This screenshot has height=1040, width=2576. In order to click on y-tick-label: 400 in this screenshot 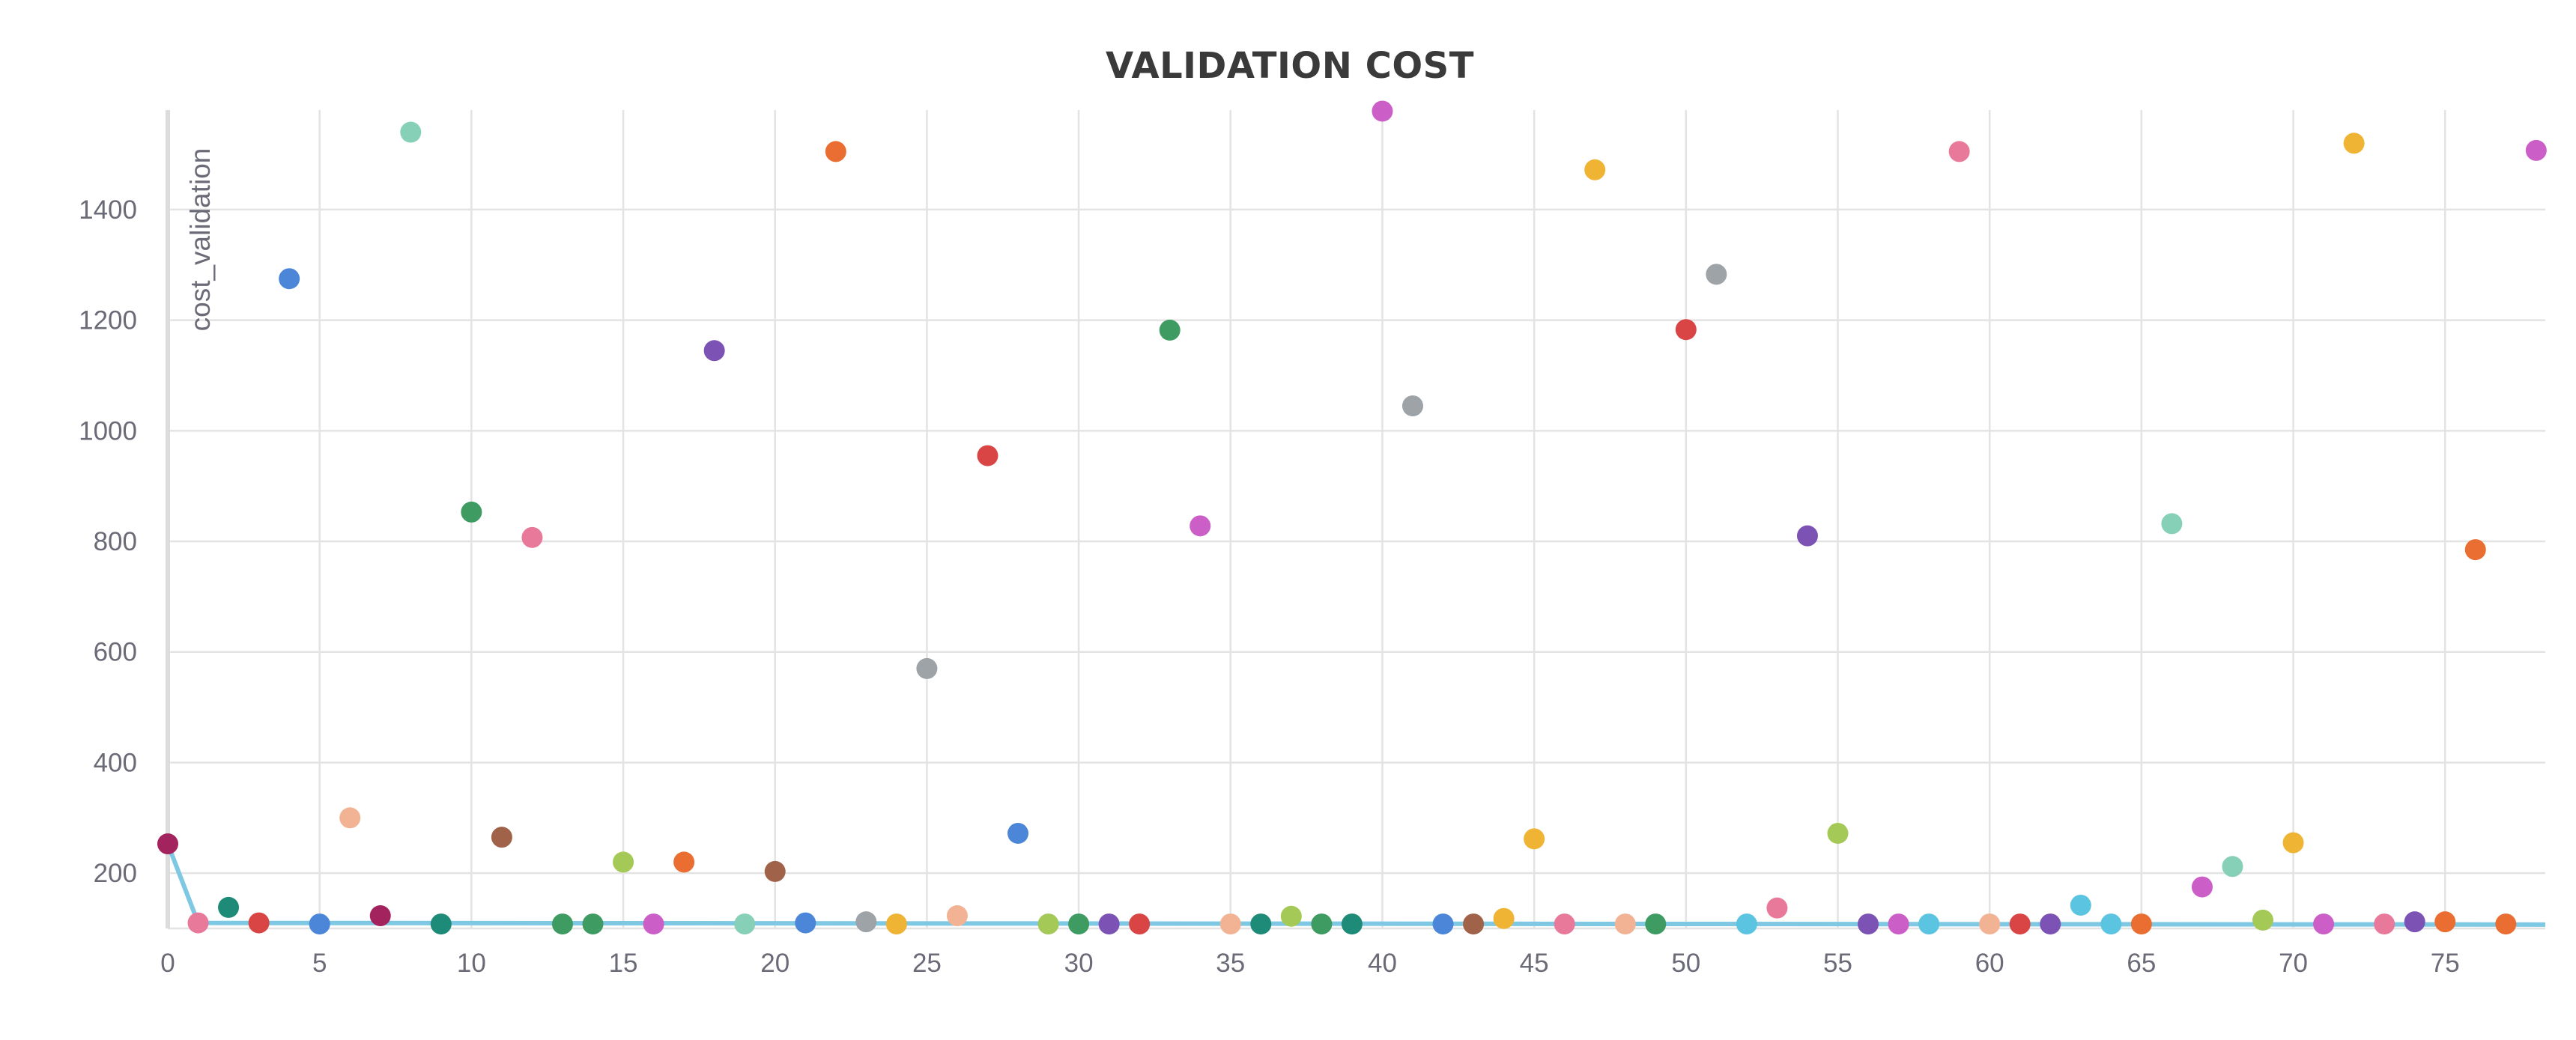, I will do `click(115, 762)`.